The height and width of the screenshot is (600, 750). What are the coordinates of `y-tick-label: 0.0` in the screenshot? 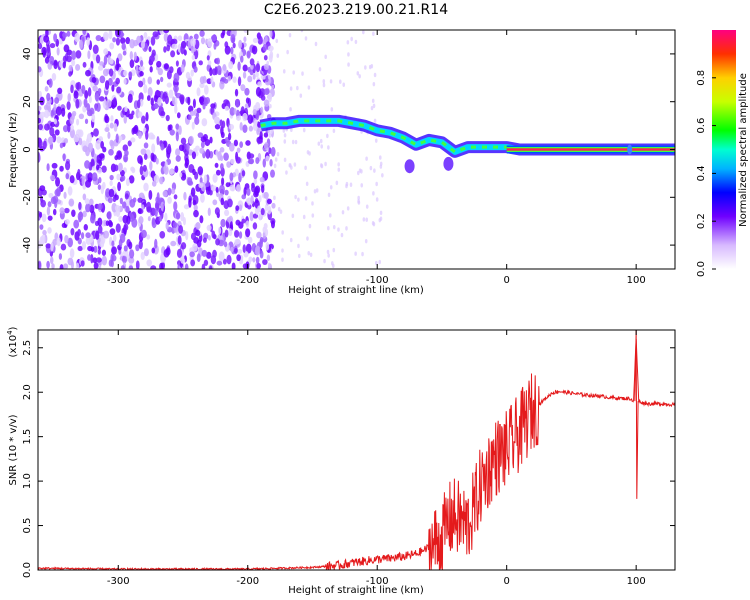 It's located at (27, 570).